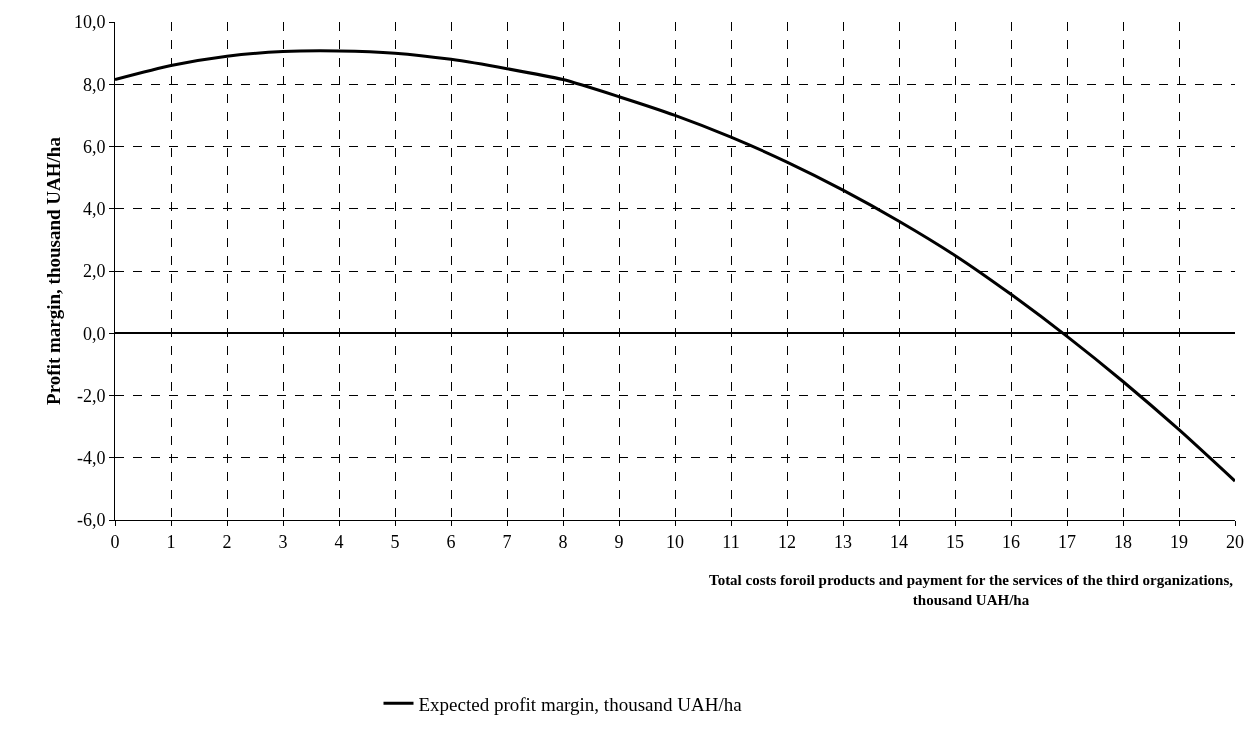 The height and width of the screenshot is (734, 1255). What do you see at coordinates (731, 541) in the screenshot?
I see `x-tick-label: 11` at bounding box center [731, 541].